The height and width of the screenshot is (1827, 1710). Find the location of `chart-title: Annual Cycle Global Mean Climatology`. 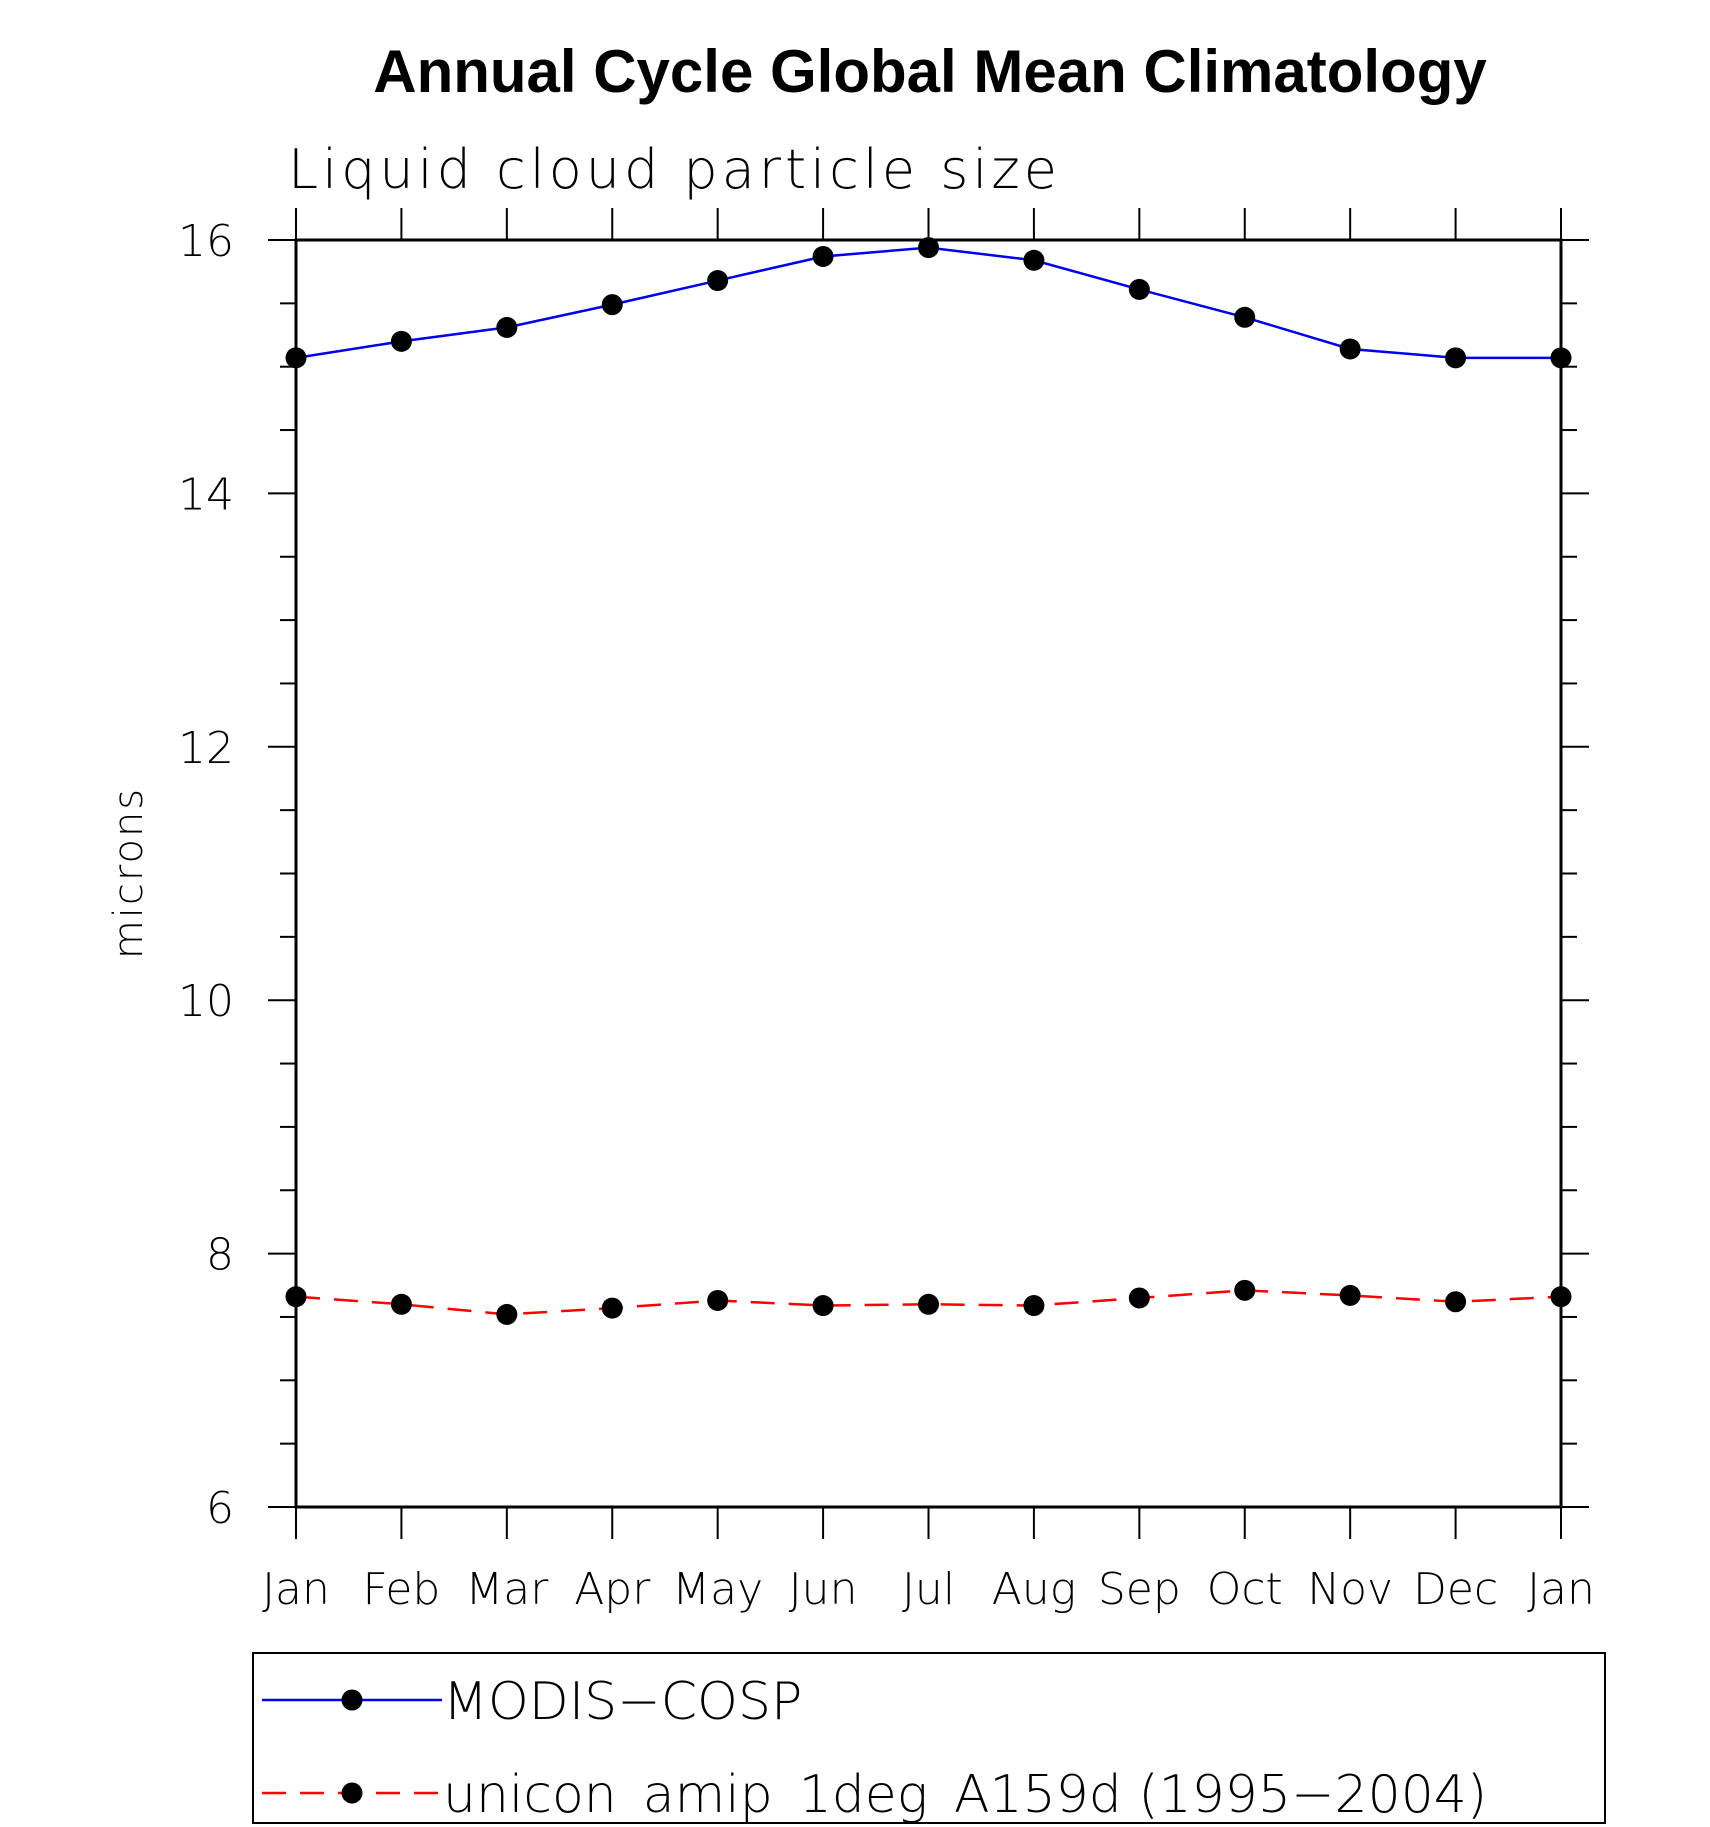

chart-title: Annual Cycle Global Mean Climatology is located at coordinates (930, 71).